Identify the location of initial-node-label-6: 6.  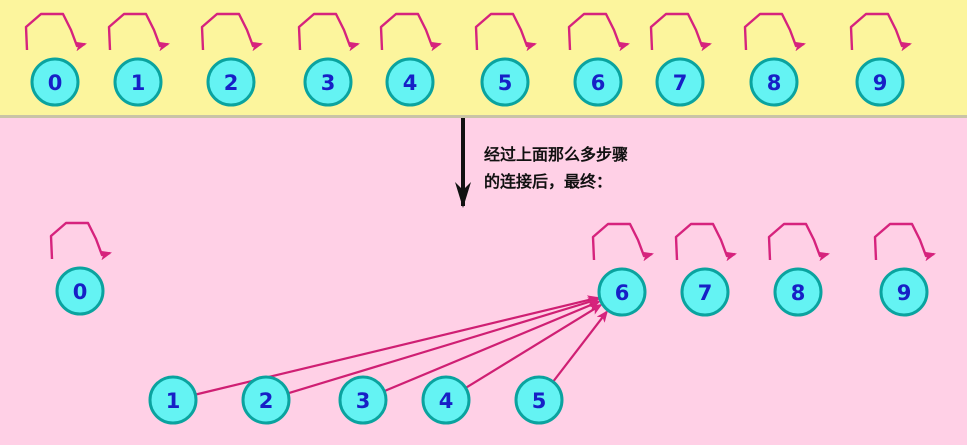
(598, 83).